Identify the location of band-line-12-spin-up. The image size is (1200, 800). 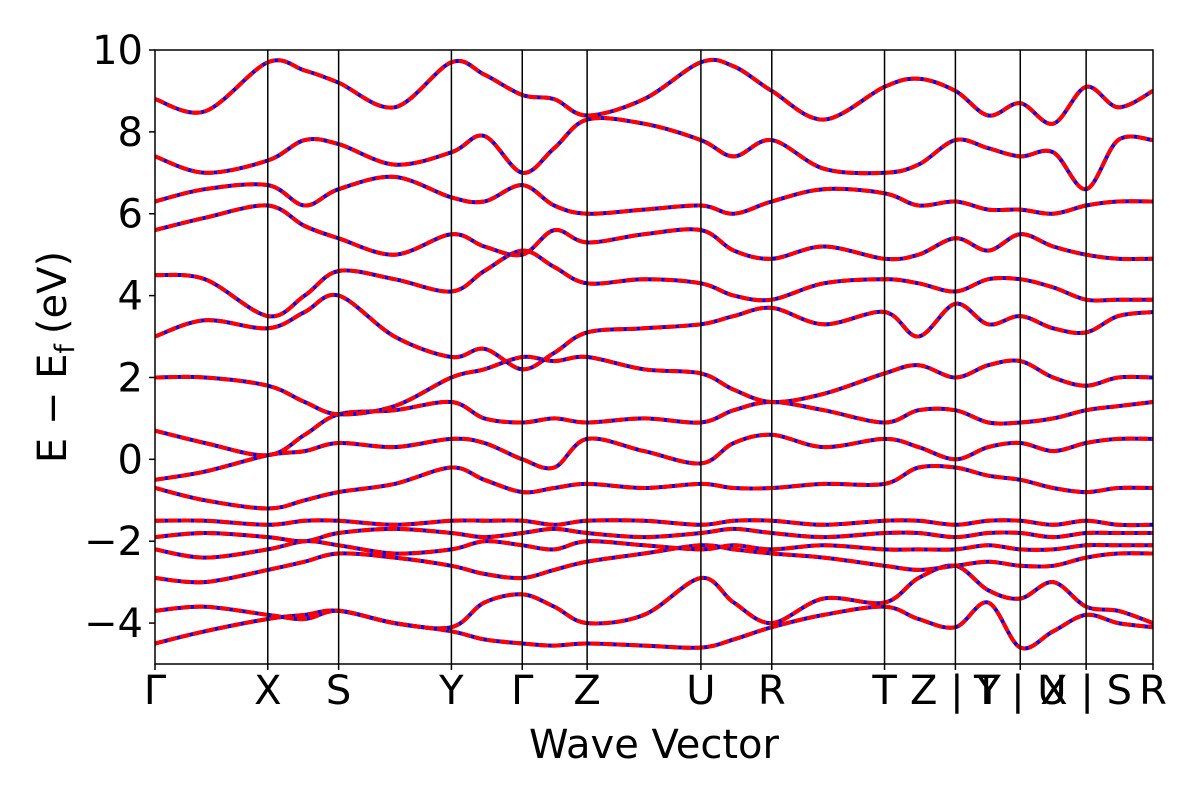
(654, 232).